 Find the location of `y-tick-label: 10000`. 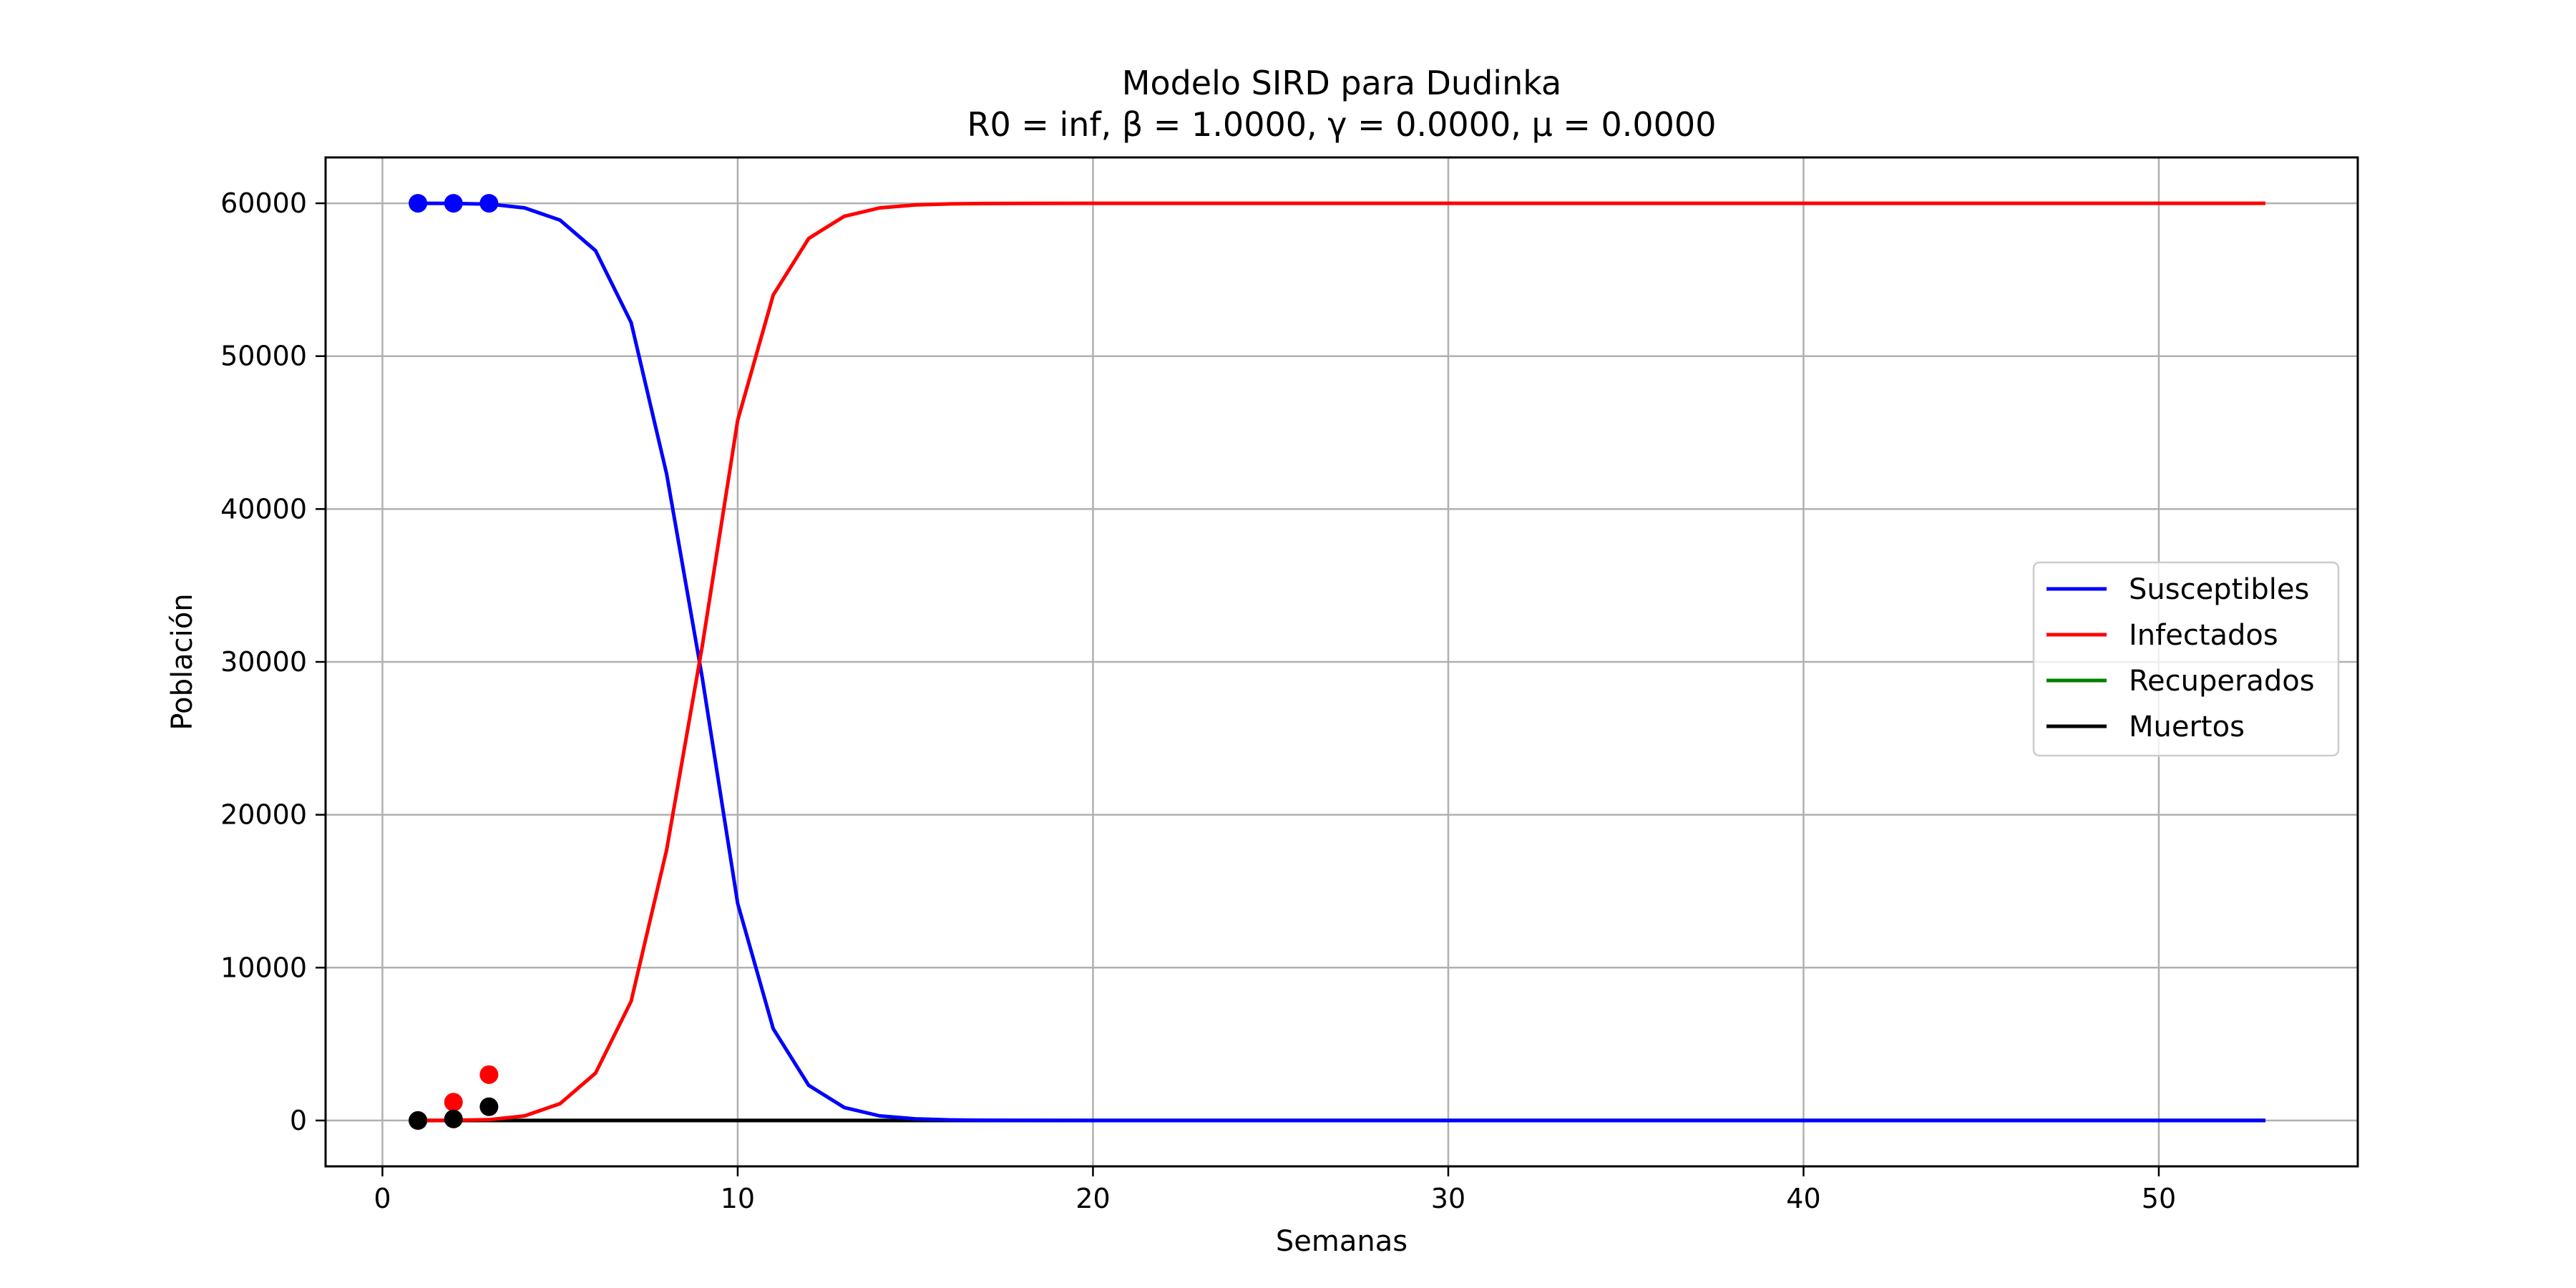

y-tick-label: 10000 is located at coordinates (263, 967).